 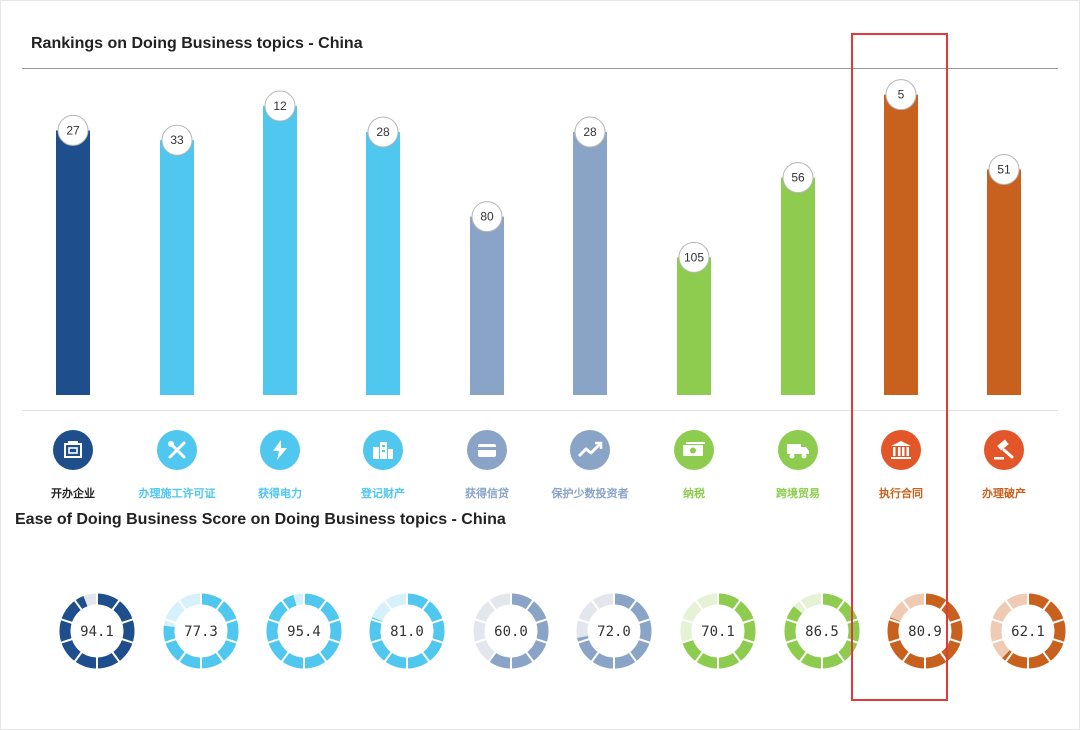 What do you see at coordinates (798, 465) in the screenshot?
I see `topic-item: 跨境贸易` at bounding box center [798, 465].